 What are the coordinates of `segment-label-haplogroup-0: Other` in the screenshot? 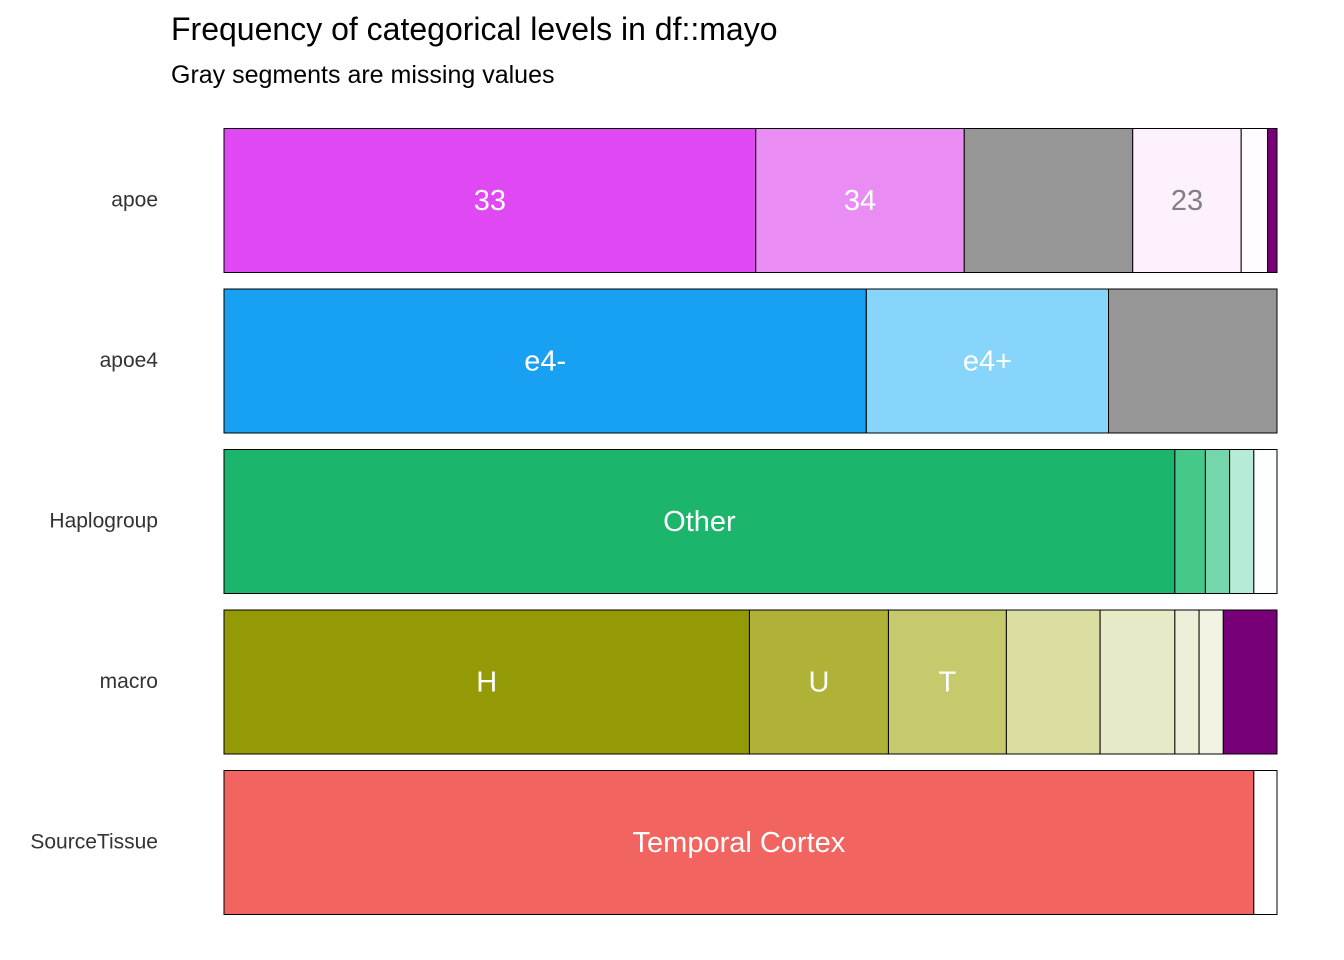 It's located at (699, 522).